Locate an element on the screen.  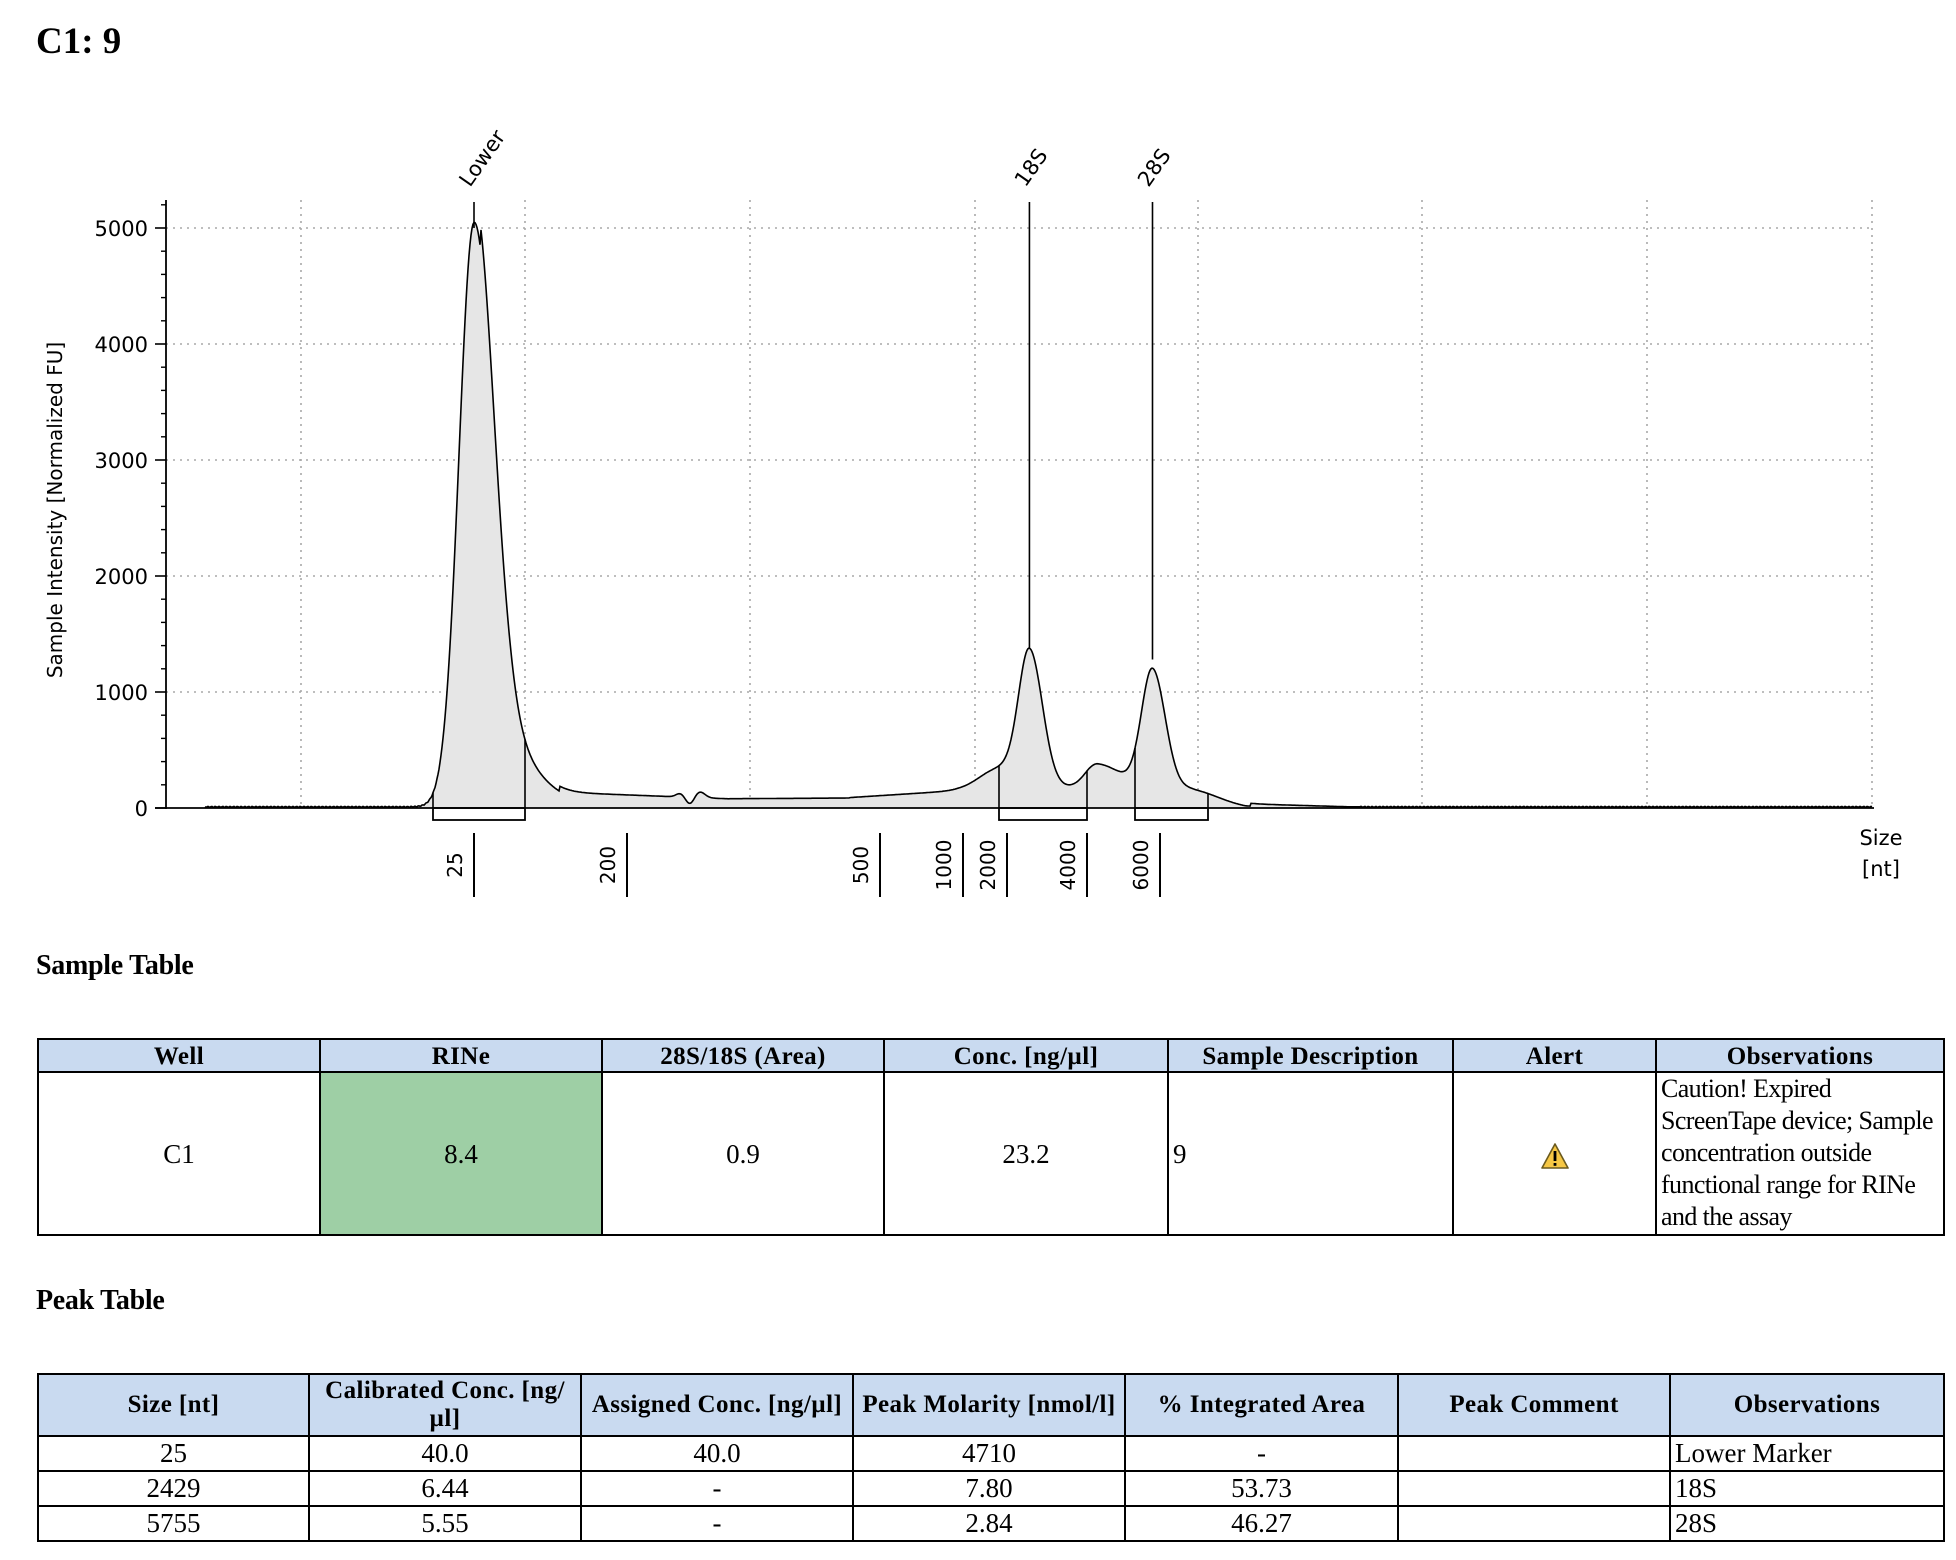
table-row: 2429 6.44 - 7.80 53.73 18S is located at coordinates (991, 1488).